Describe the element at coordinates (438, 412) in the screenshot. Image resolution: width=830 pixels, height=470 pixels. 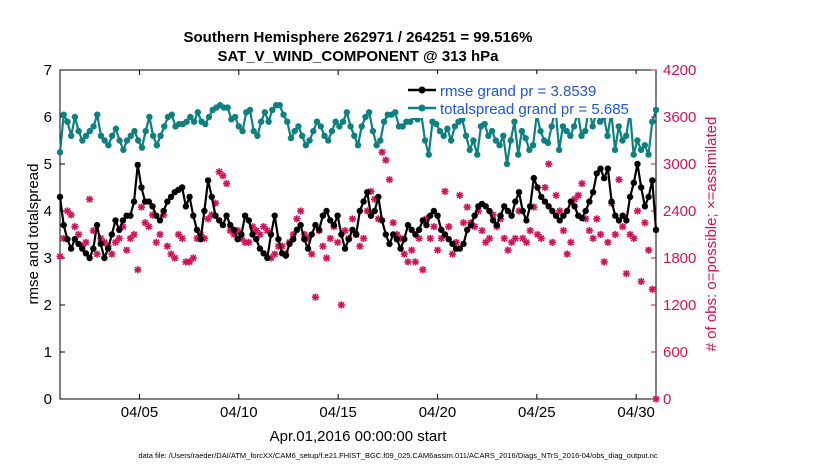
I see `x-tick-label: 04/20` at that location.